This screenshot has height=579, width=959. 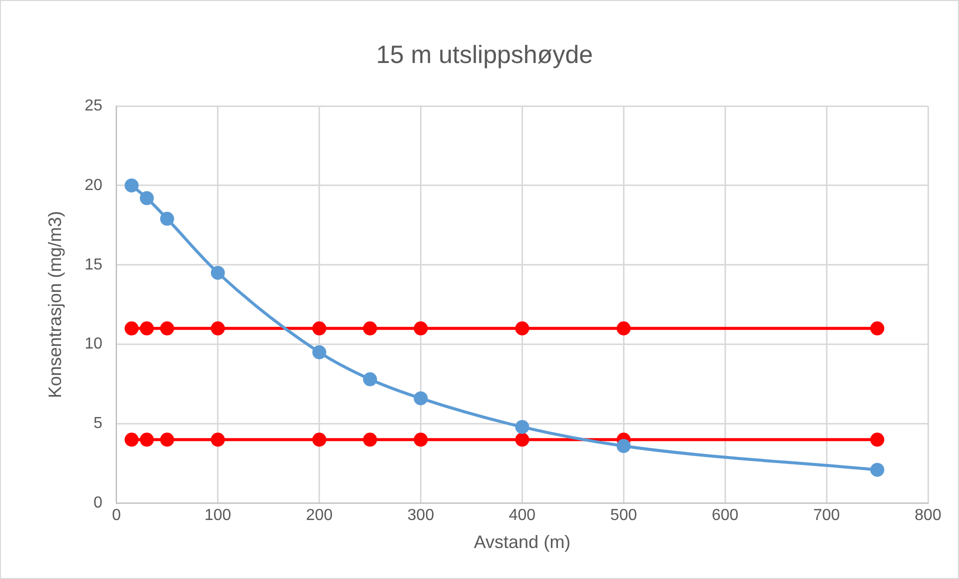 I want to click on x-tick-label: 700, so click(x=826, y=515).